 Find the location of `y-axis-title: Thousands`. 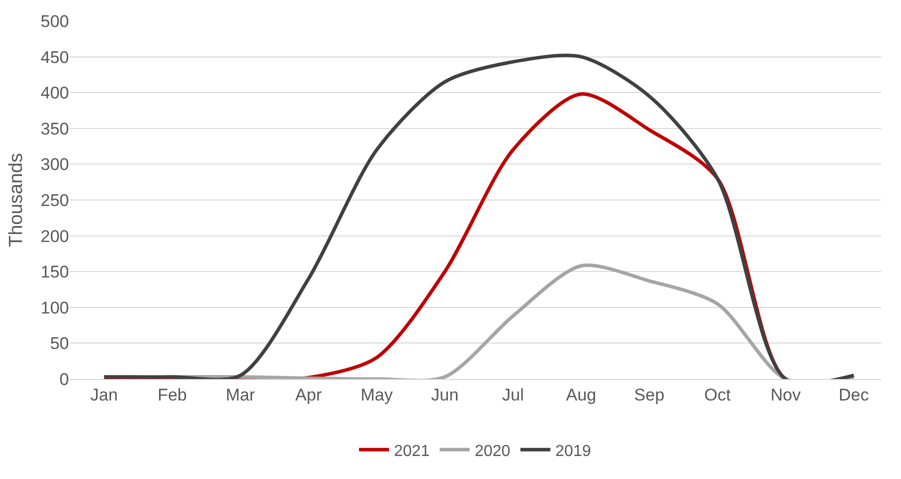

y-axis-title: Thousands is located at coordinates (16, 200).